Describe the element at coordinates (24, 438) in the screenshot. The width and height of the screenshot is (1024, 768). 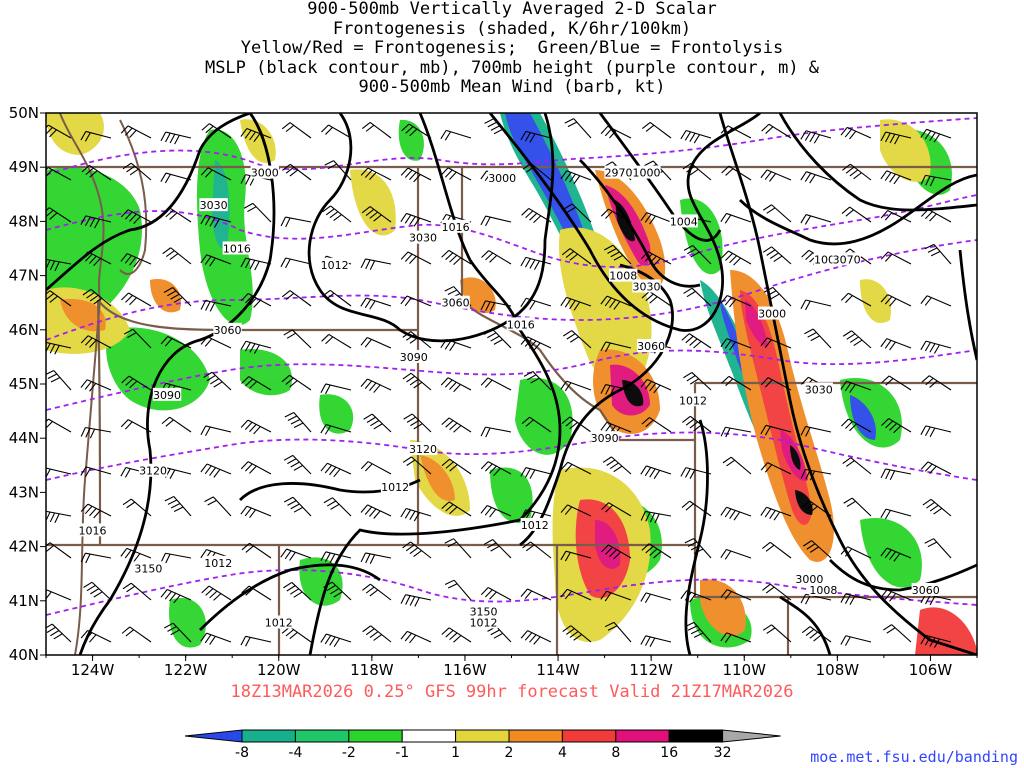
I see `lat-tick-label: 44N` at that location.